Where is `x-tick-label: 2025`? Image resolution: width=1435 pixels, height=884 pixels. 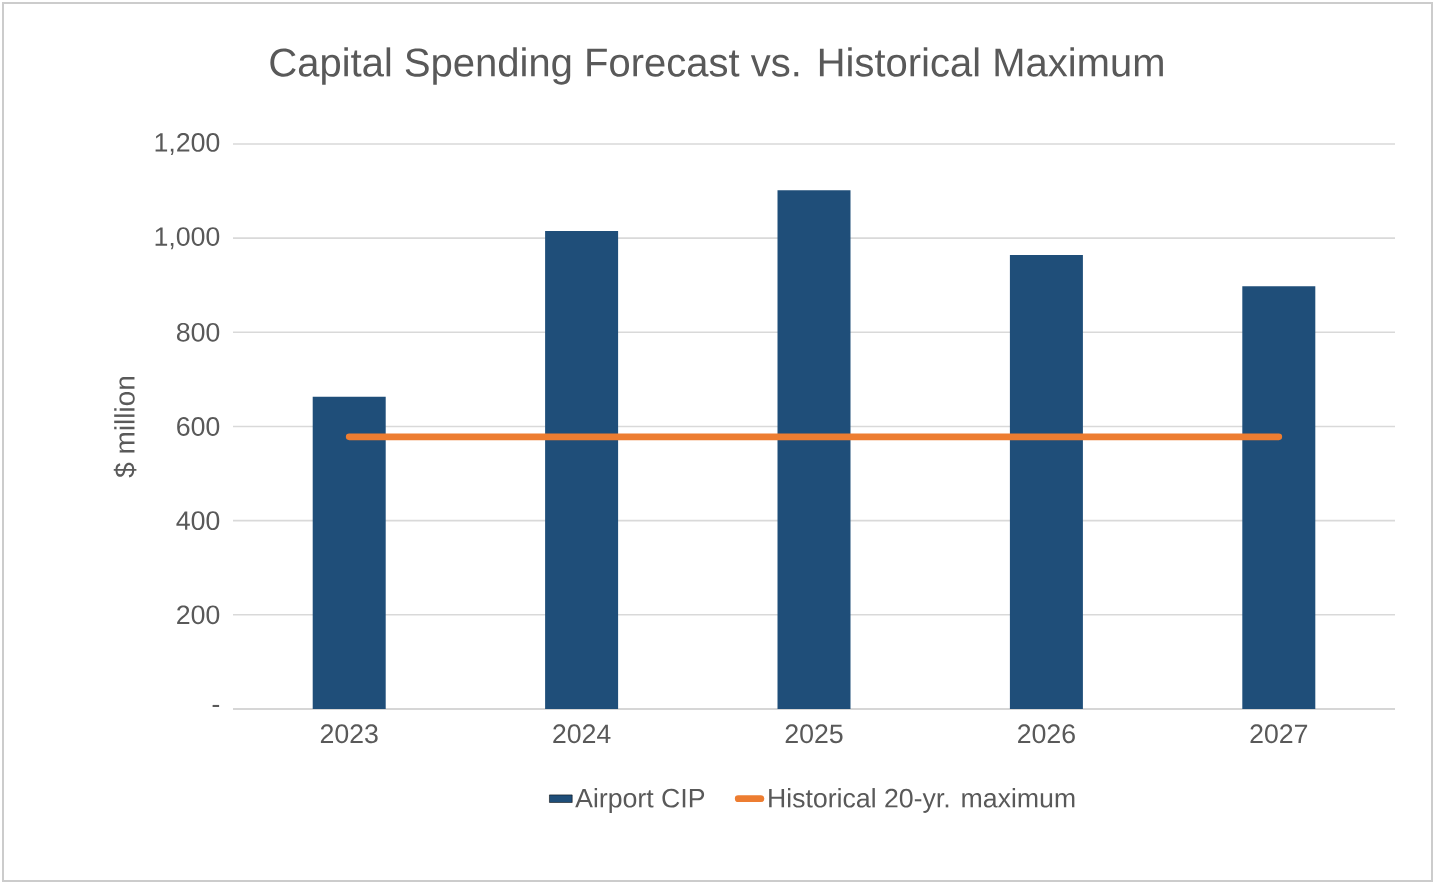
x-tick-label: 2025 is located at coordinates (814, 734).